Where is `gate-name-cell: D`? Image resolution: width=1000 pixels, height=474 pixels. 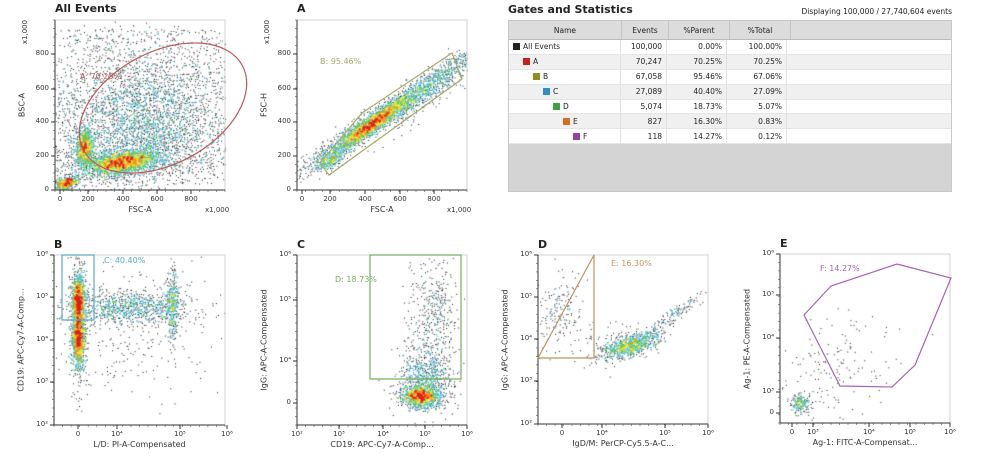
gate-name-cell: D is located at coordinates (565, 106).